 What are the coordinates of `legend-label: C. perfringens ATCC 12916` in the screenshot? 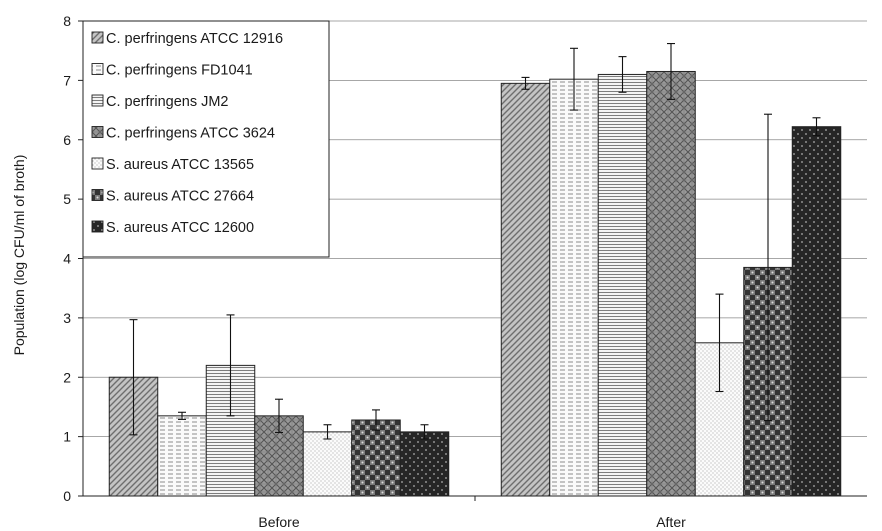 It's located at (194, 39).